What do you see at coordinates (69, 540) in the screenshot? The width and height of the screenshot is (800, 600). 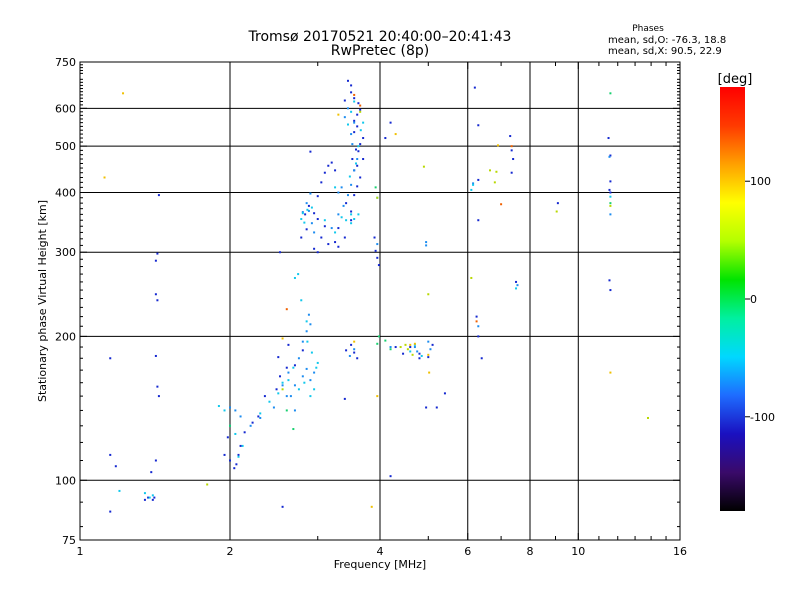 I see `y-tick-label: 75` at bounding box center [69, 540].